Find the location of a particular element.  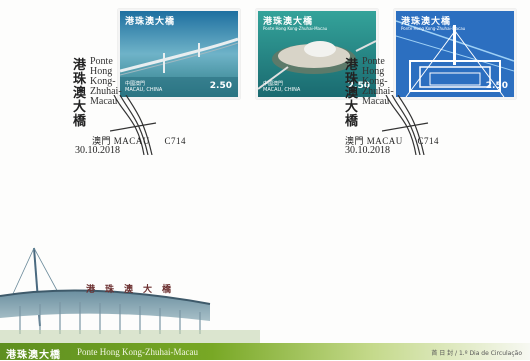

postmark-2-bar: 澳門 MACAU C714 is located at coordinates (392, 140).